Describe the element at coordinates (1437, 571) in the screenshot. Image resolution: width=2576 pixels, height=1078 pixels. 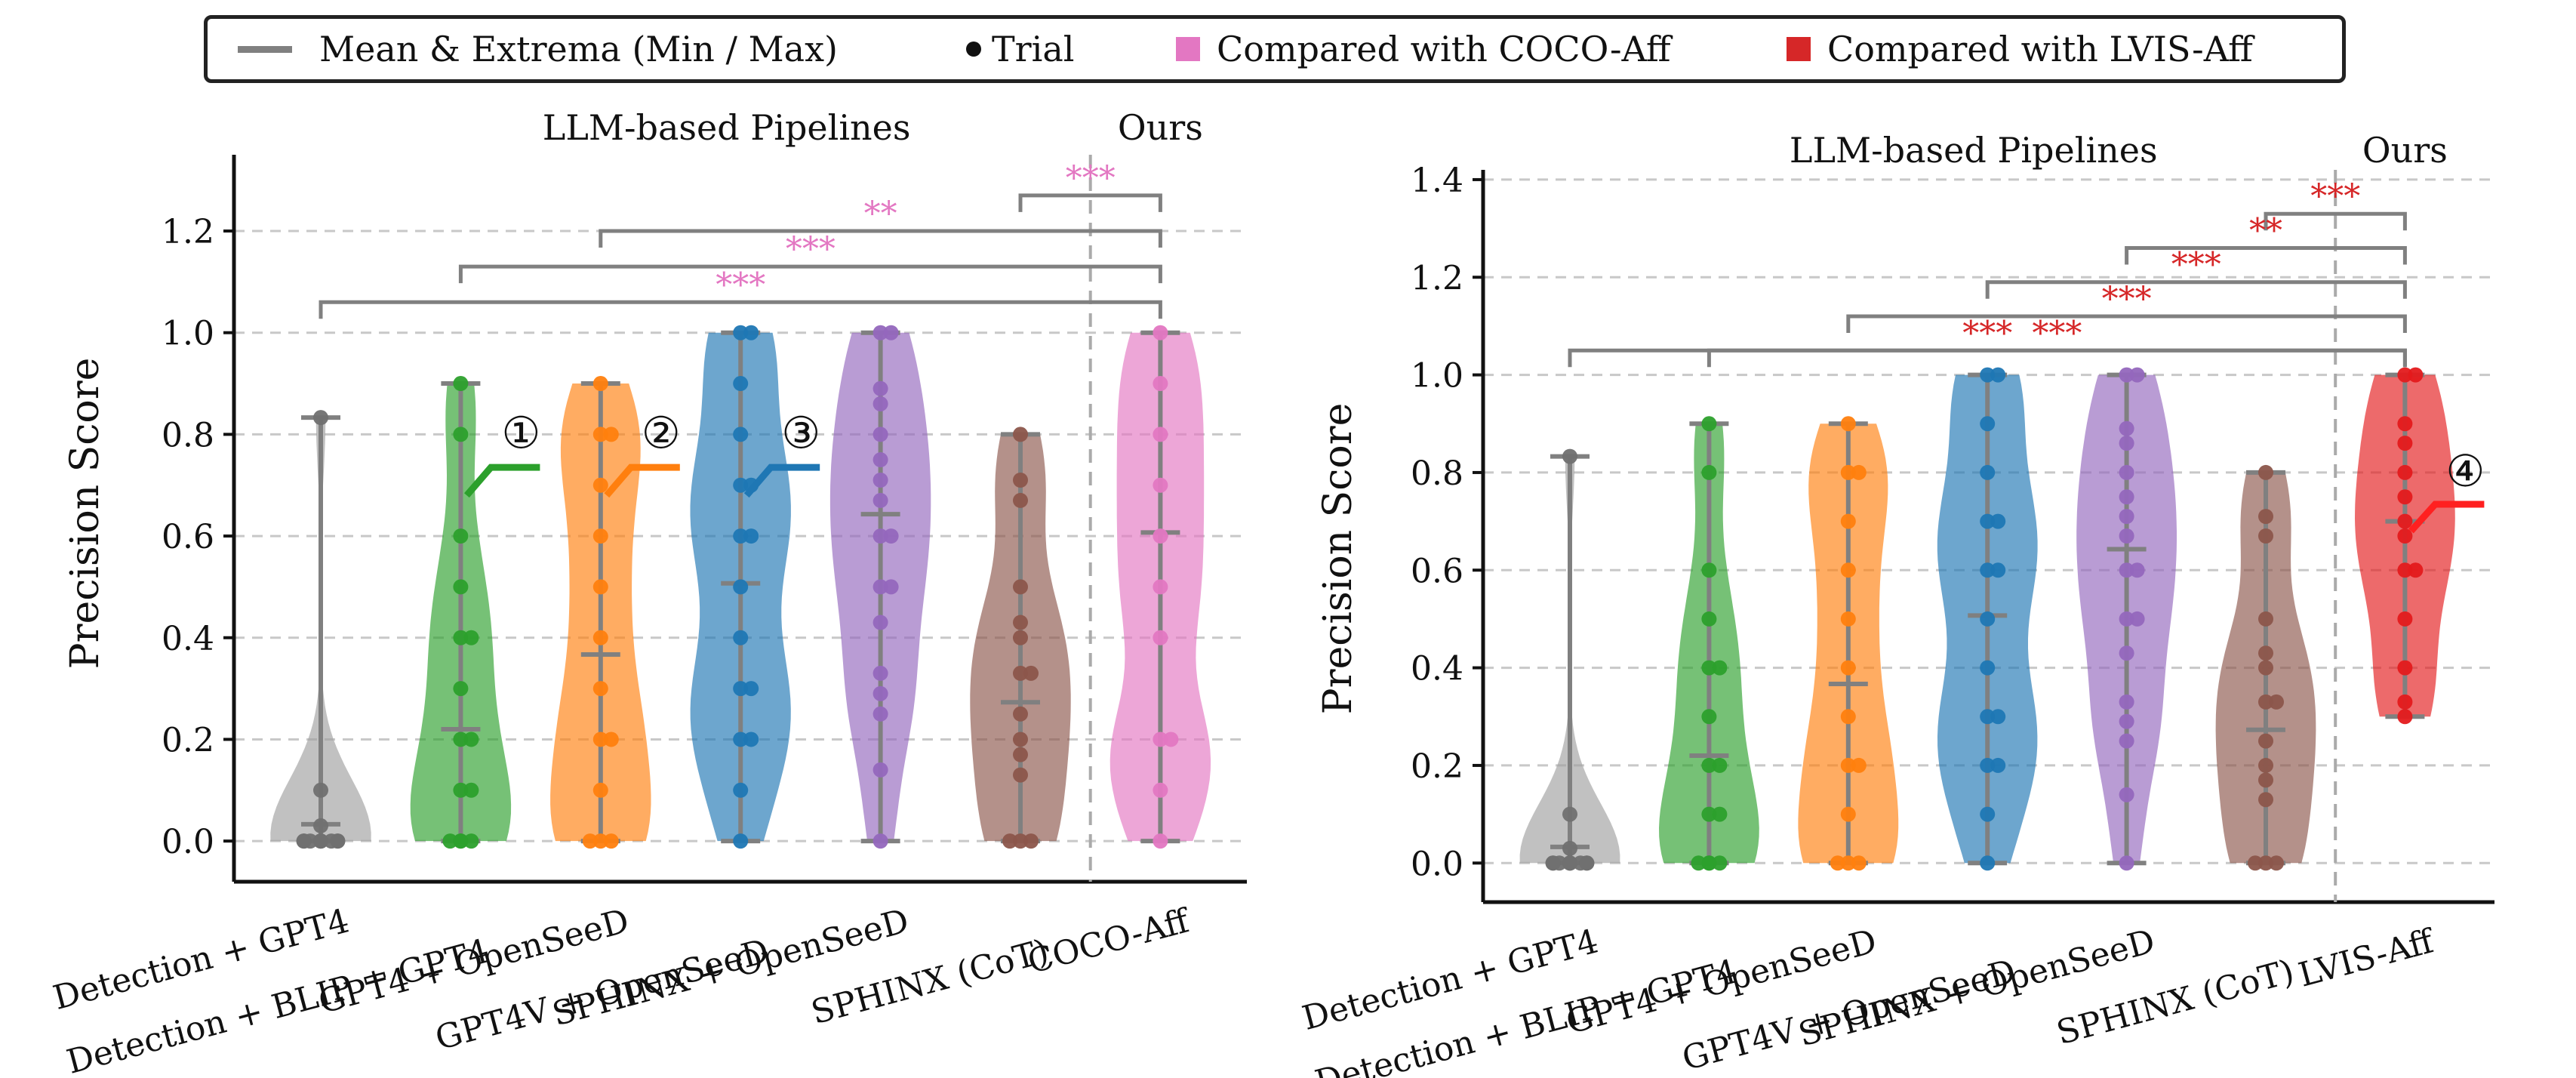
I see `lvis-ytick-label: 0.6` at that location.